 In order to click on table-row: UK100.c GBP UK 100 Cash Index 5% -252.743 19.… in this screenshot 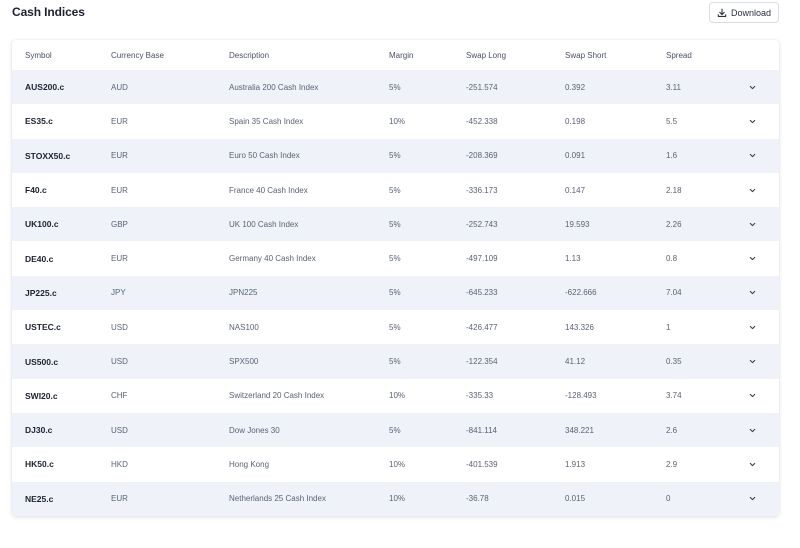, I will do `click(395, 224)`.